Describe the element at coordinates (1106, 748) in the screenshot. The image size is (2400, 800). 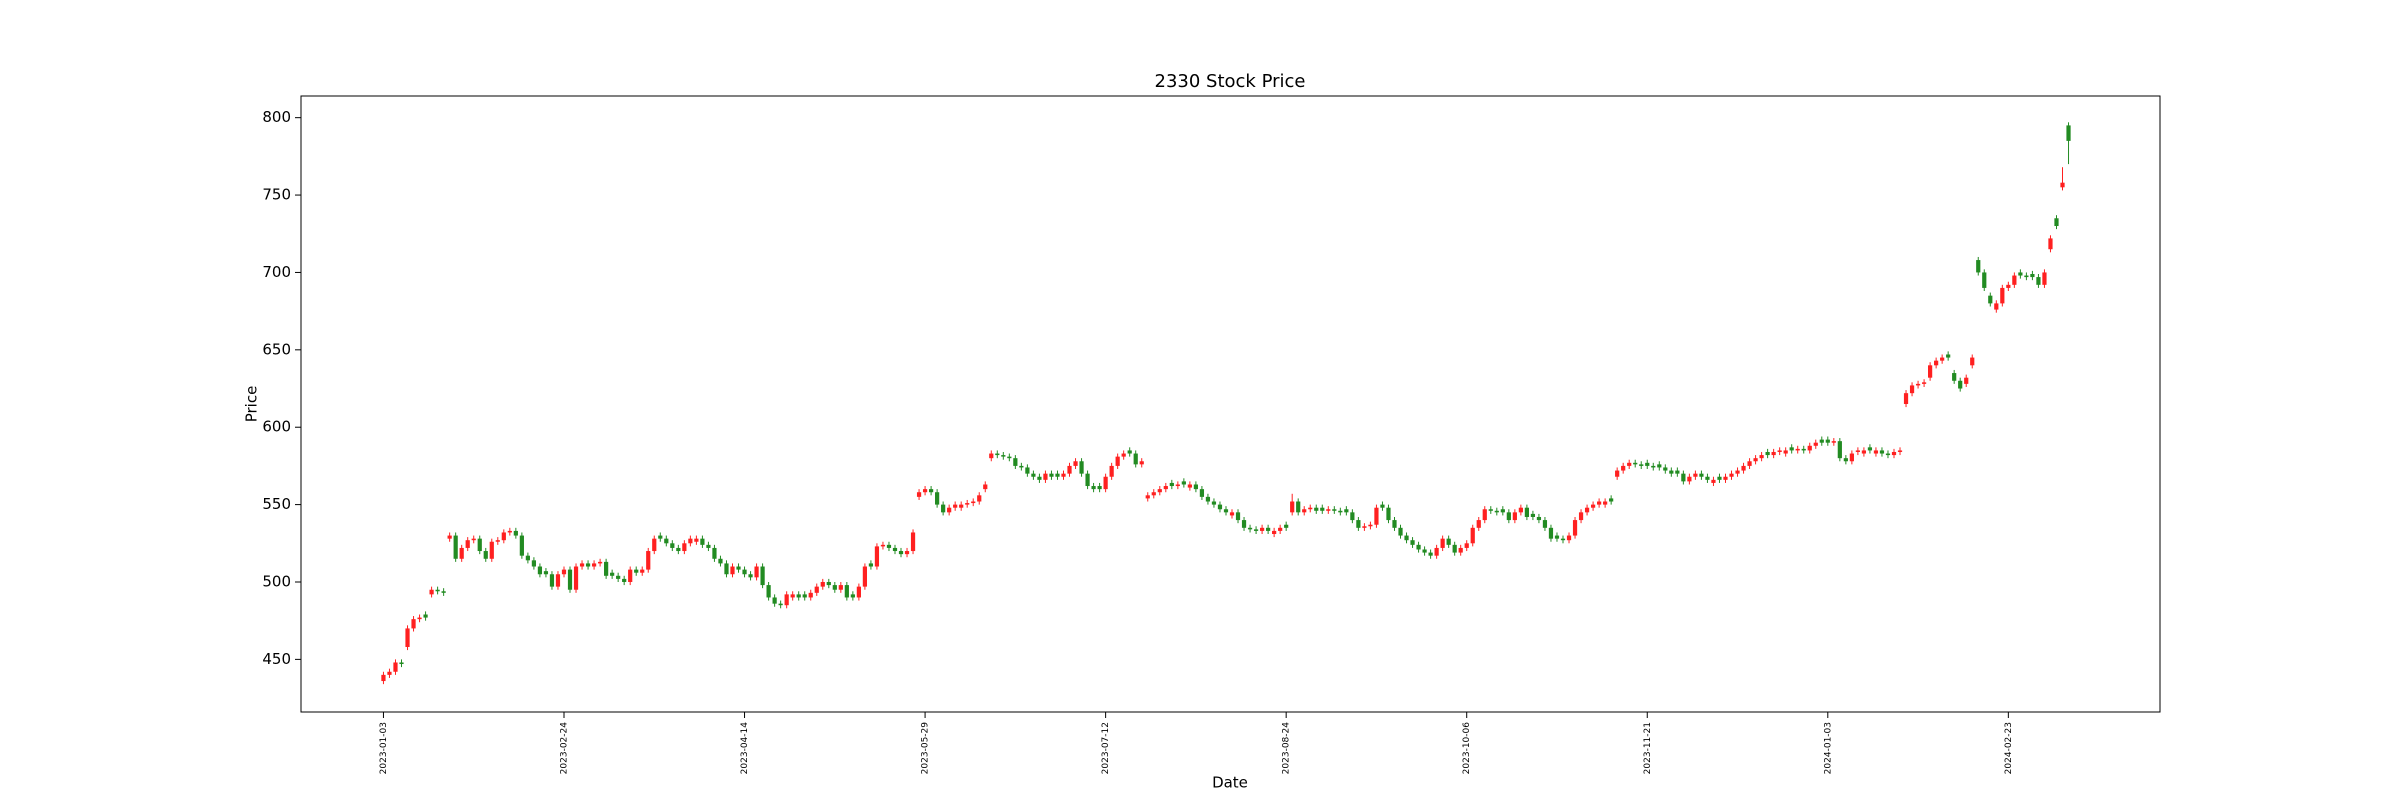
I see `x-tick-label: 2023-07-12` at that location.